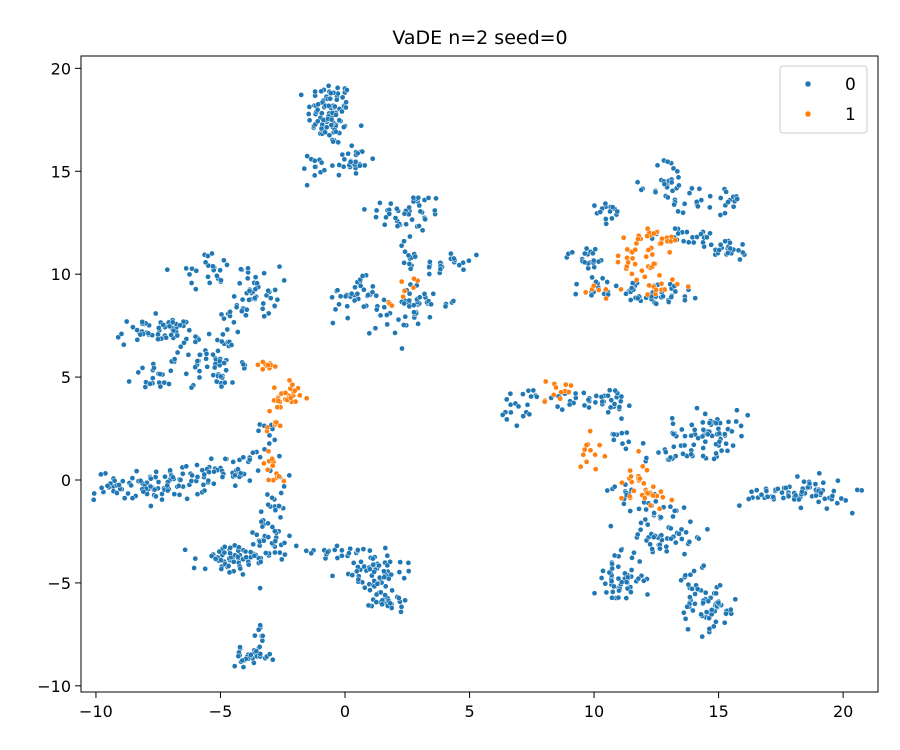 The width and height of the screenshot is (900, 750). What do you see at coordinates (479, 38) in the screenshot?
I see `chart-title: VaDE n=2 seed=0` at bounding box center [479, 38].